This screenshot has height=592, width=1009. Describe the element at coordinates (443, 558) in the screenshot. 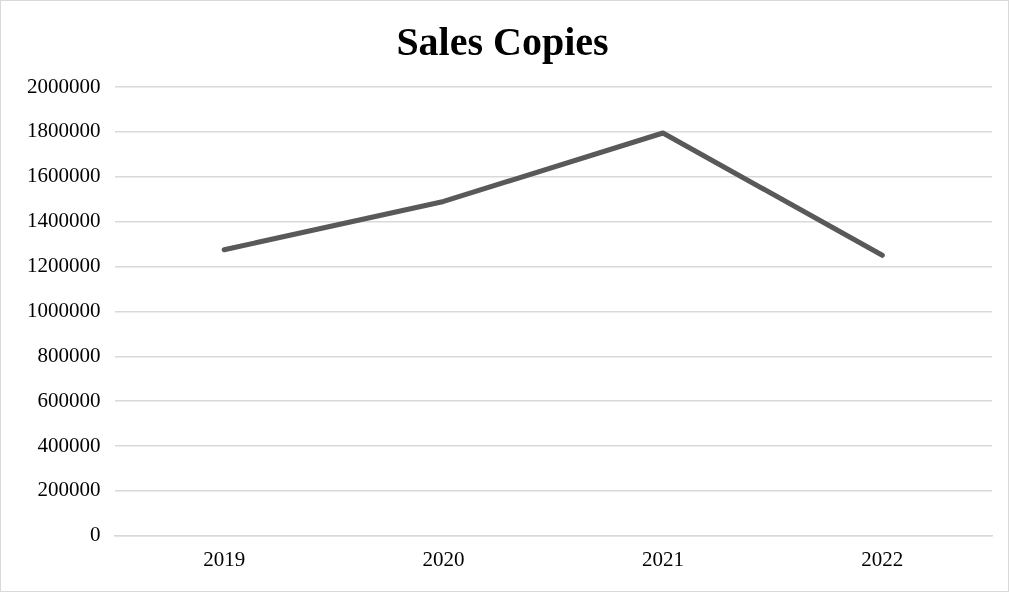

I see `x-tick-label: 2020` at that location.